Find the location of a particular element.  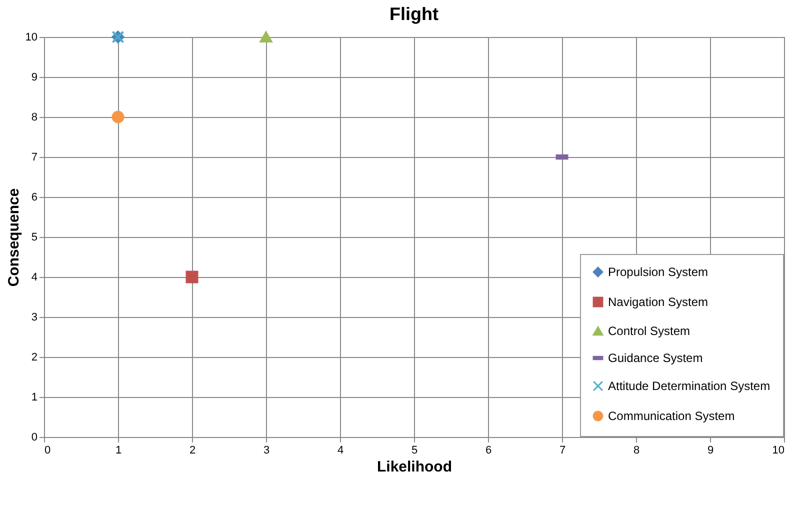

x-tick-label: 4 is located at coordinates (340, 450).